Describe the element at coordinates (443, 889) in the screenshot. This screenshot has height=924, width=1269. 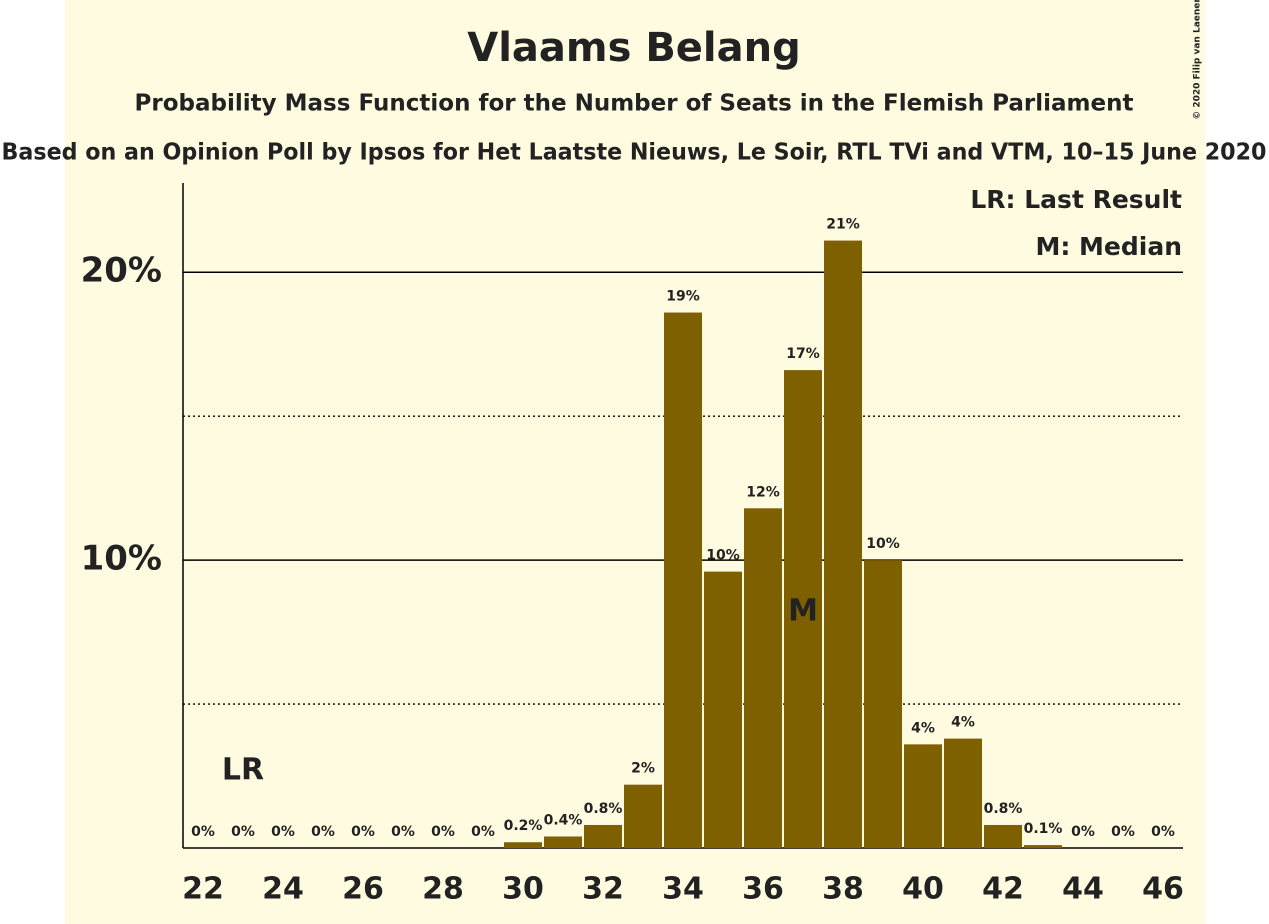
I see `x-tick-label: 28` at that location.